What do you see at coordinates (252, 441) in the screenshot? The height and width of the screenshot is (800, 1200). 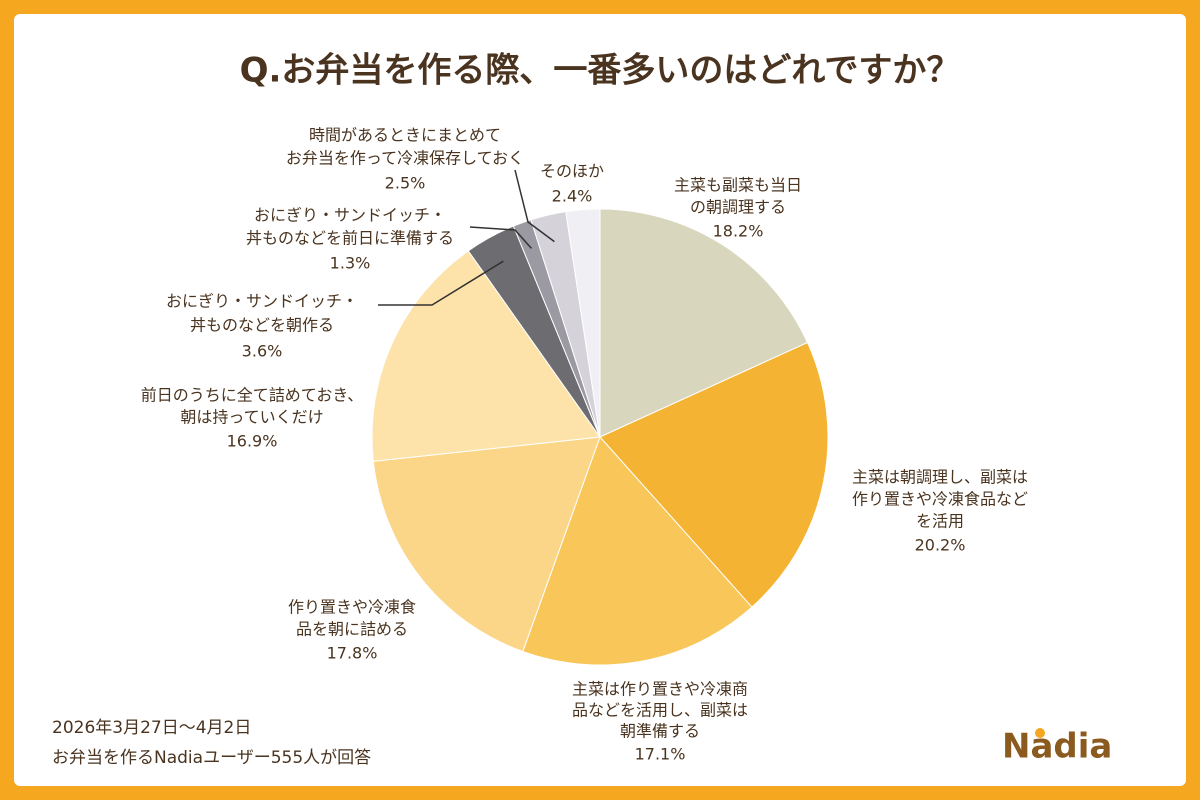 I see `value-label: 16.9%` at bounding box center [252, 441].